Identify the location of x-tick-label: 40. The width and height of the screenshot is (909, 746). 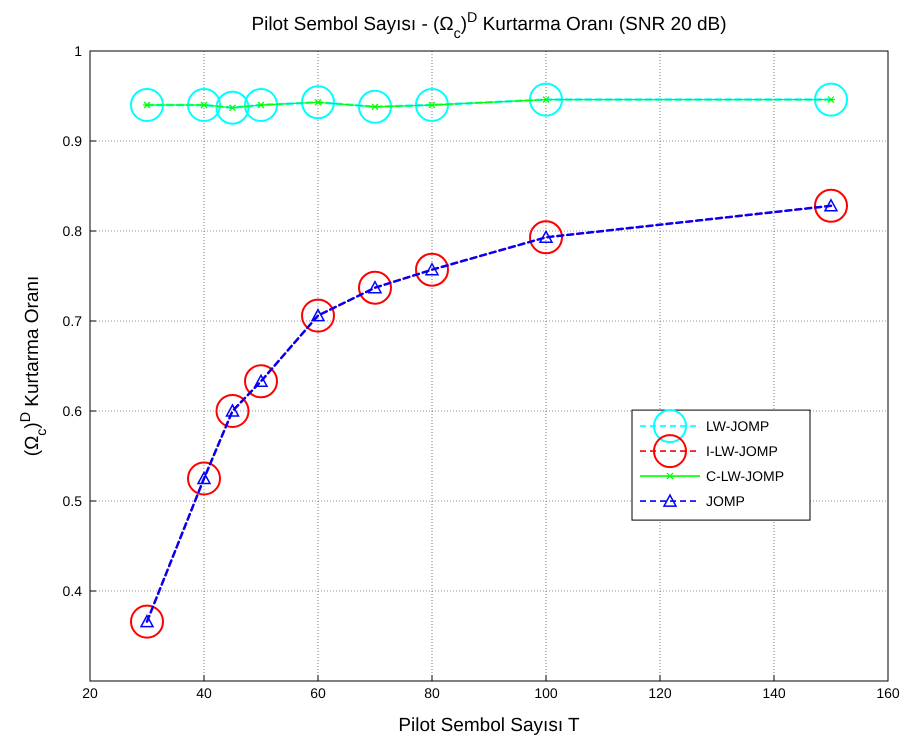
(204, 693).